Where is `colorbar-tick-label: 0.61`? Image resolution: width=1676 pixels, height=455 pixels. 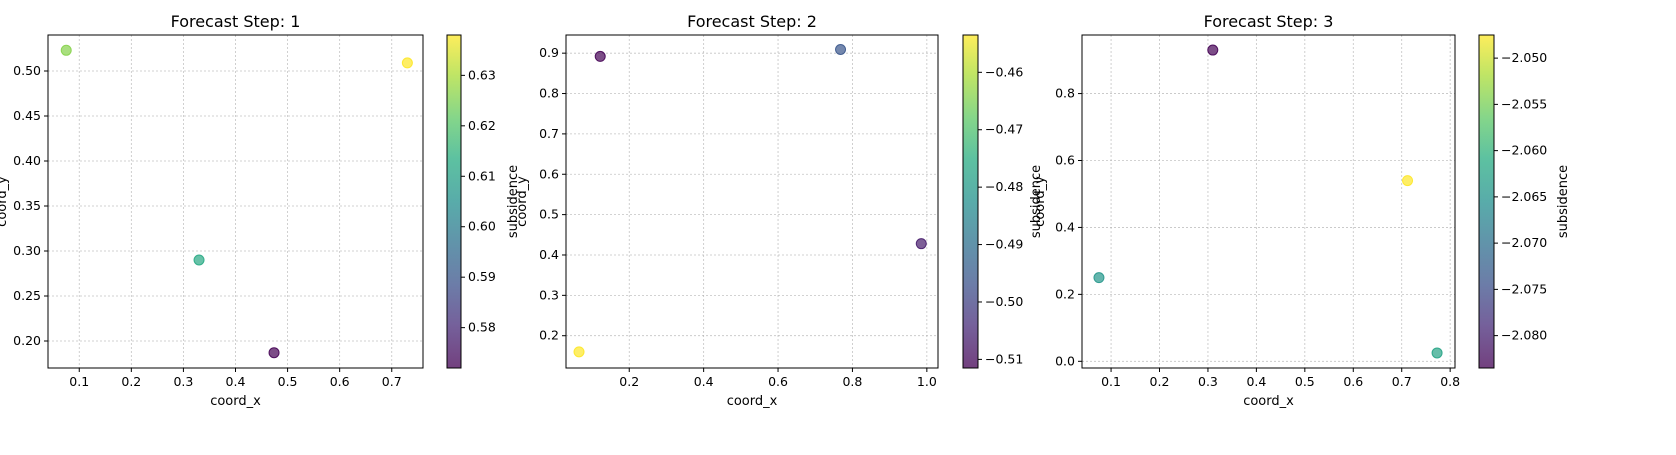 colorbar-tick-label: 0.61 is located at coordinates (482, 175).